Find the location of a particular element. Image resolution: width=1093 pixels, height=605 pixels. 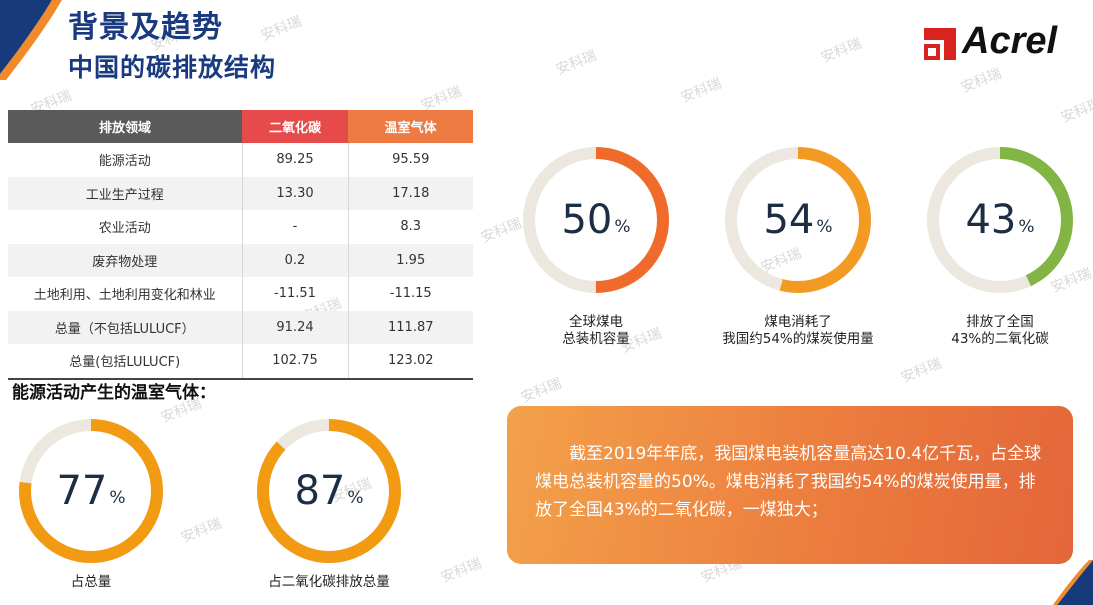

ring-co2-emission: 43% is located at coordinates (1000, 220).